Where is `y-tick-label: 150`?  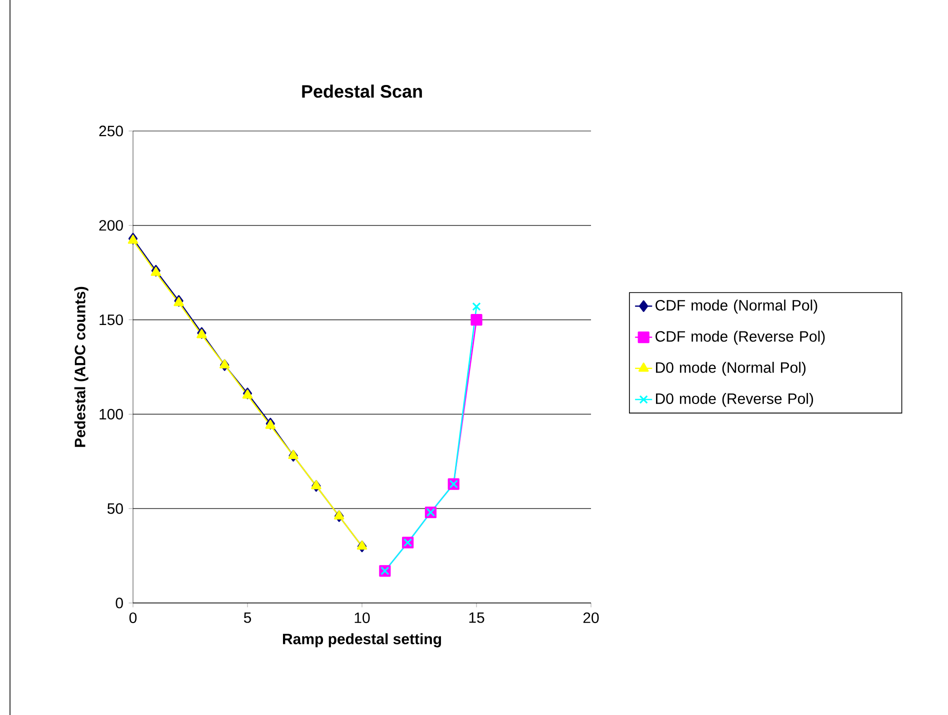 y-tick-label: 150 is located at coordinates (111, 320).